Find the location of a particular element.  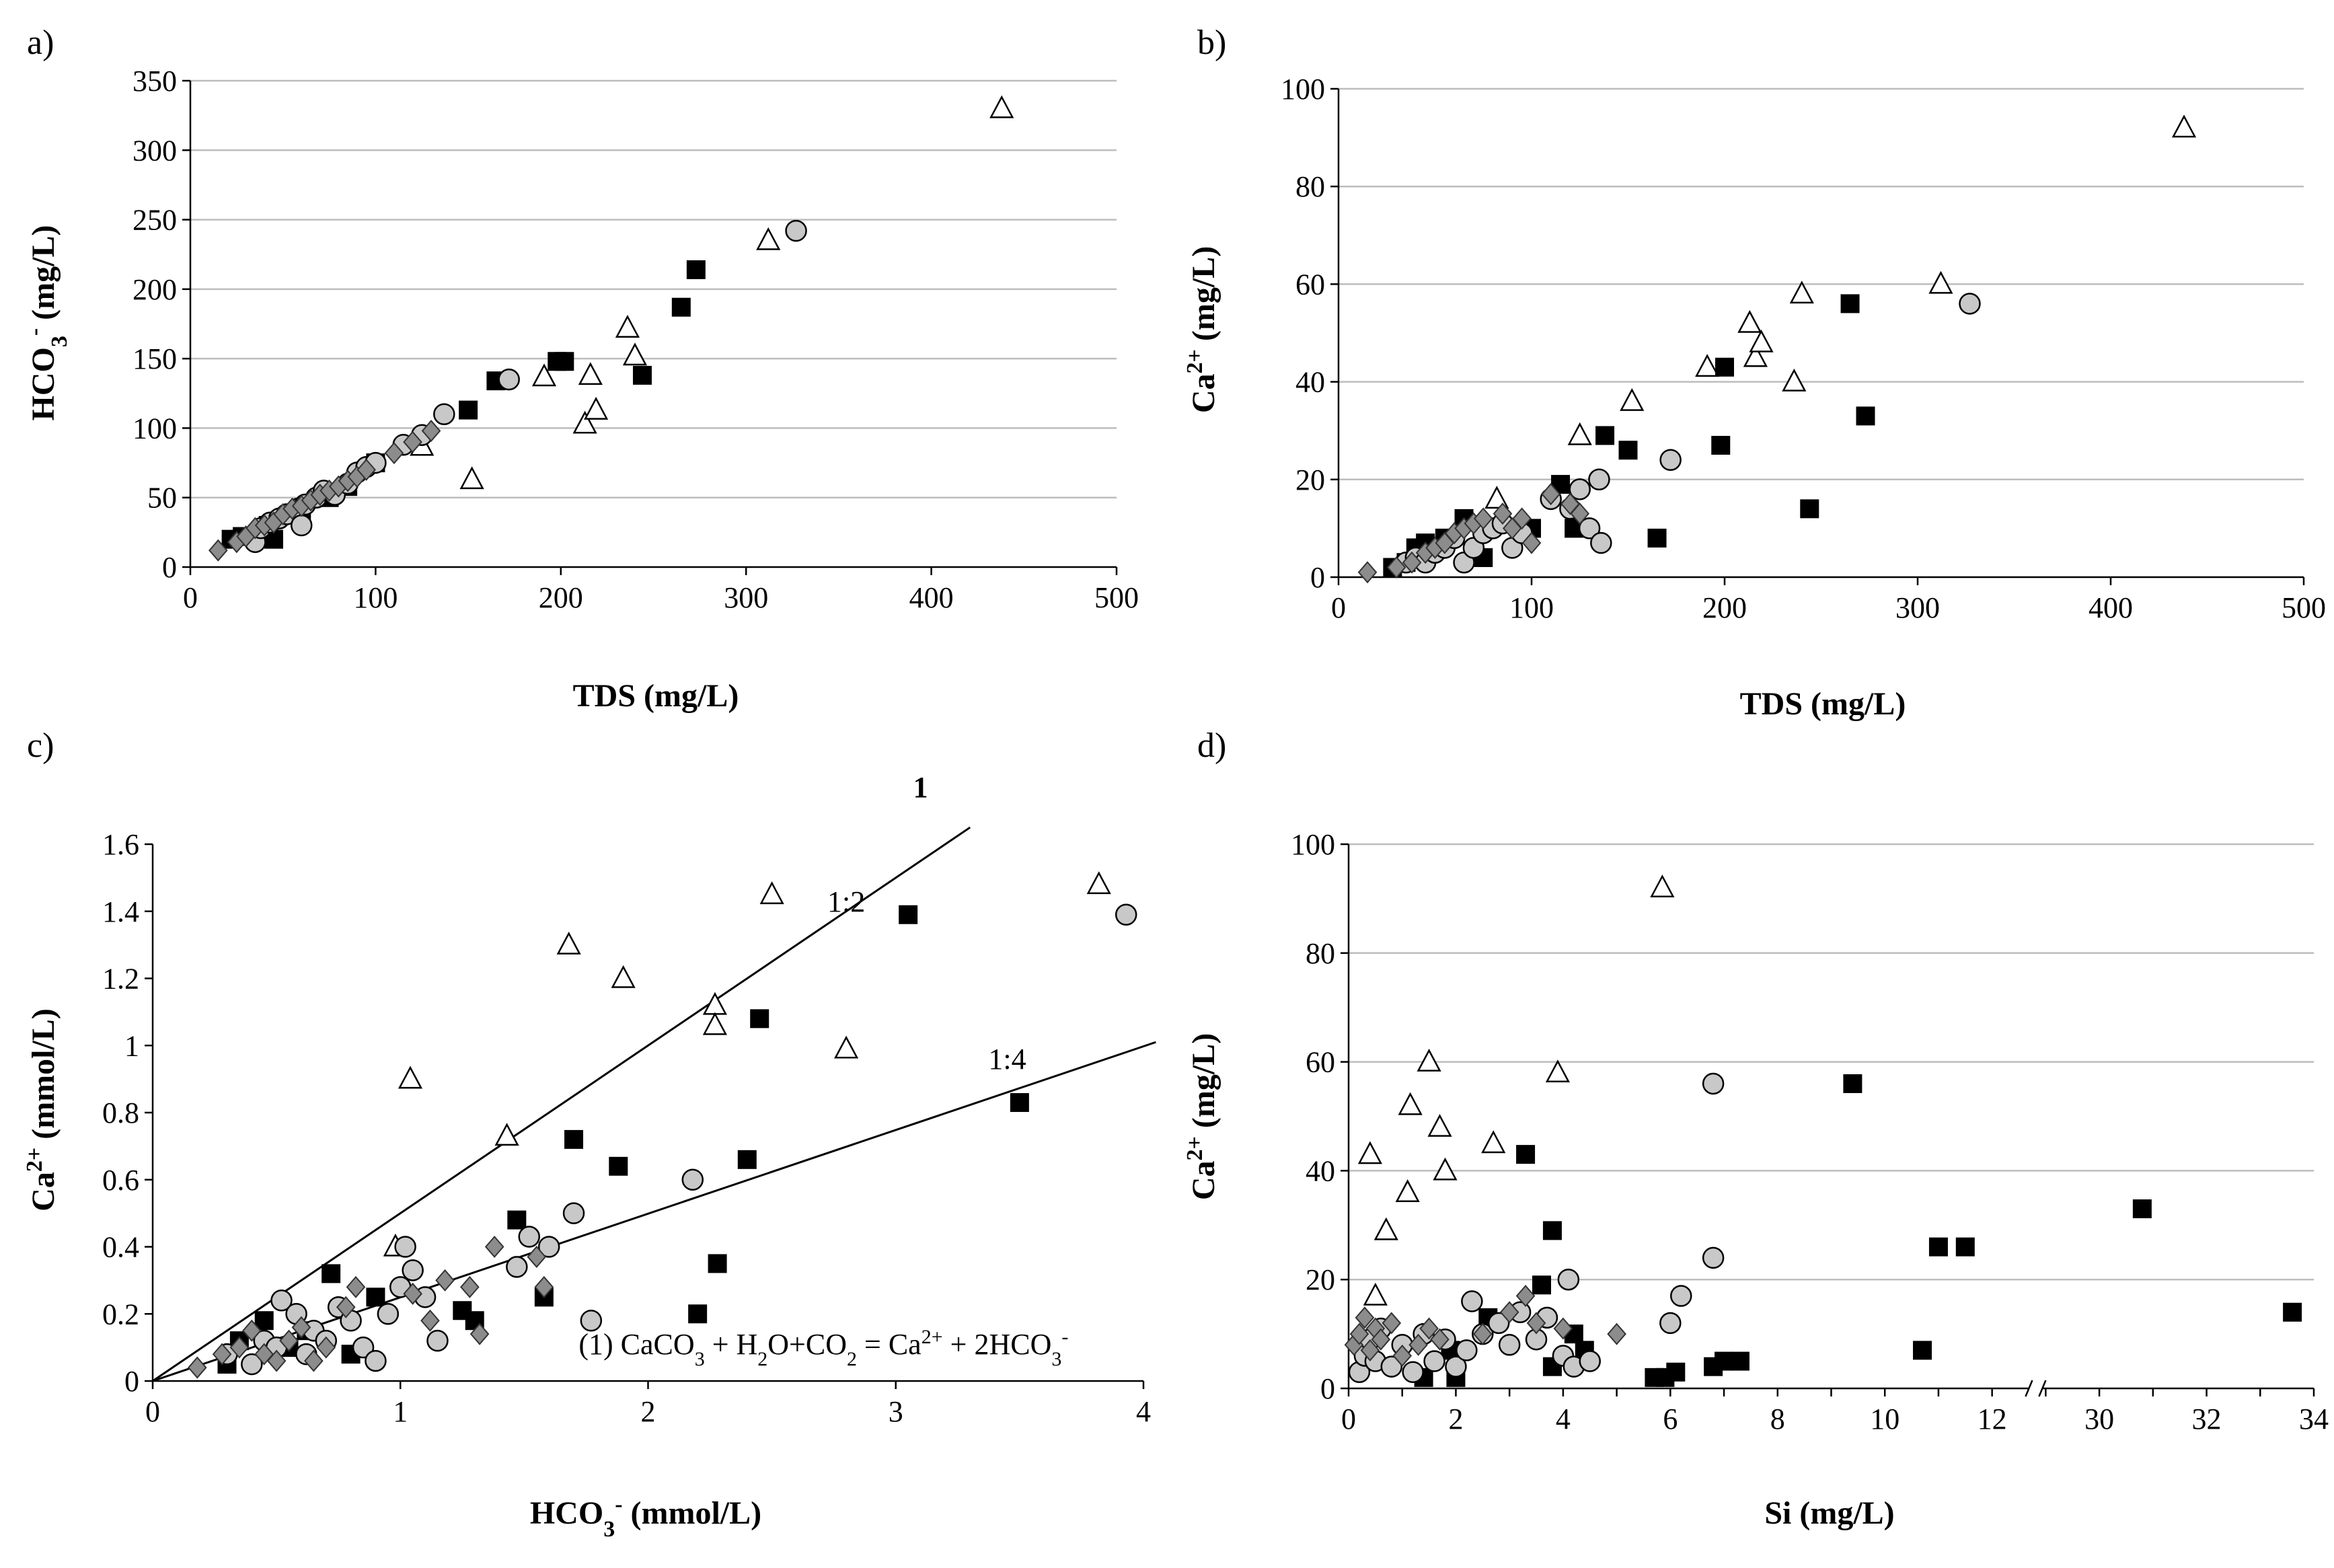

x-tick-label: 200 is located at coordinates (561, 597).